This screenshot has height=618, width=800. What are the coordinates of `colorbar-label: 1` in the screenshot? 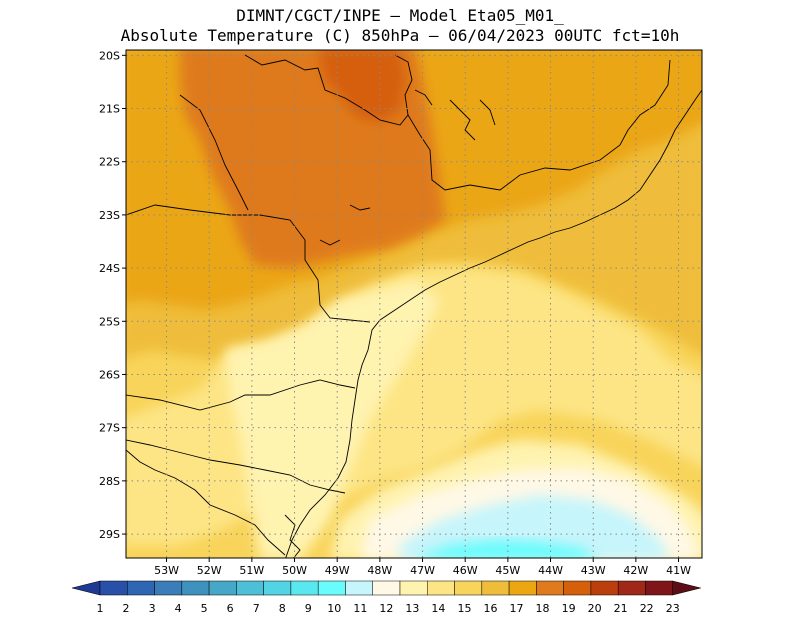 It's located at (100, 608).